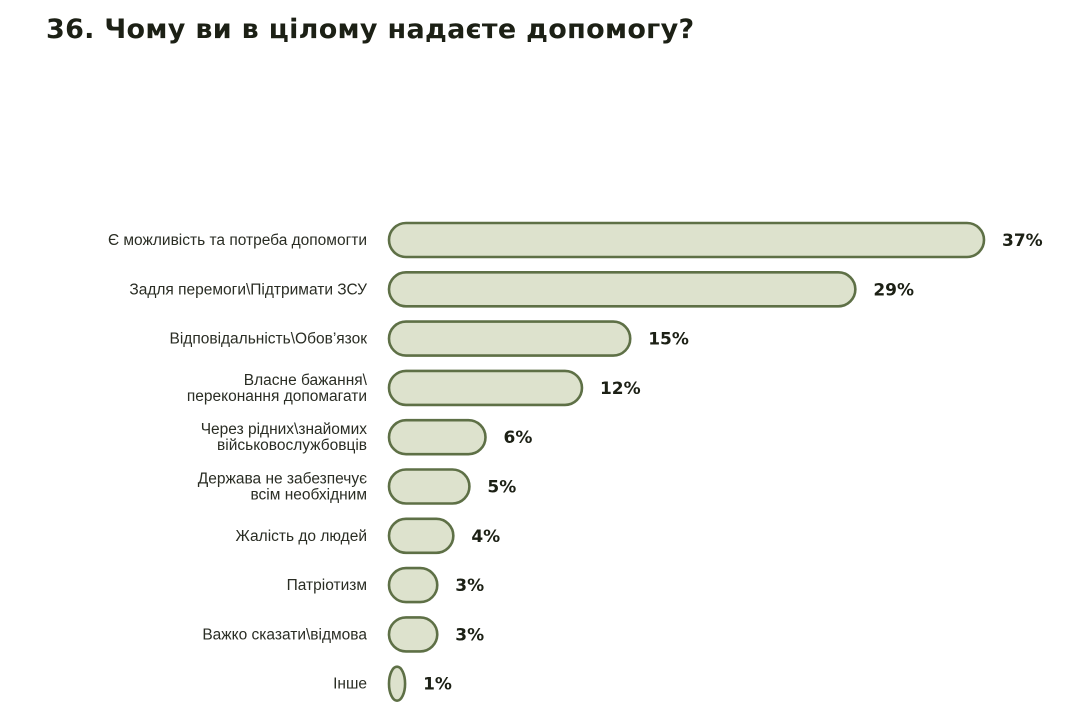 The height and width of the screenshot is (720, 1065). What do you see at coordinates (893, 290) in the screenshot?
I see `value-label-2: 29%` at bounding box center [893, 290].